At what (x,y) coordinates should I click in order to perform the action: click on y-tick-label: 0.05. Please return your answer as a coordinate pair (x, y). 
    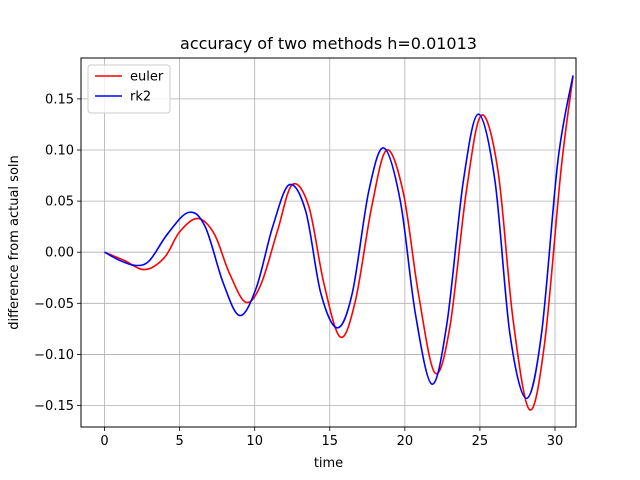
    Looking at the image, I should click on (59, 202).